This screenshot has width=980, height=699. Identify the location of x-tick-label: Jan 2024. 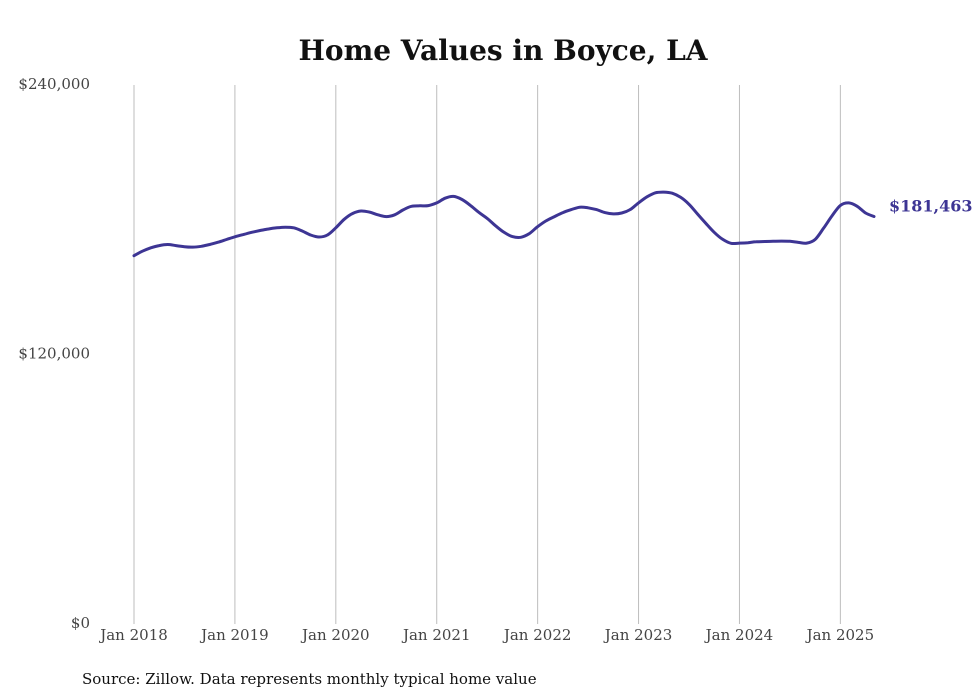
(739, 635).